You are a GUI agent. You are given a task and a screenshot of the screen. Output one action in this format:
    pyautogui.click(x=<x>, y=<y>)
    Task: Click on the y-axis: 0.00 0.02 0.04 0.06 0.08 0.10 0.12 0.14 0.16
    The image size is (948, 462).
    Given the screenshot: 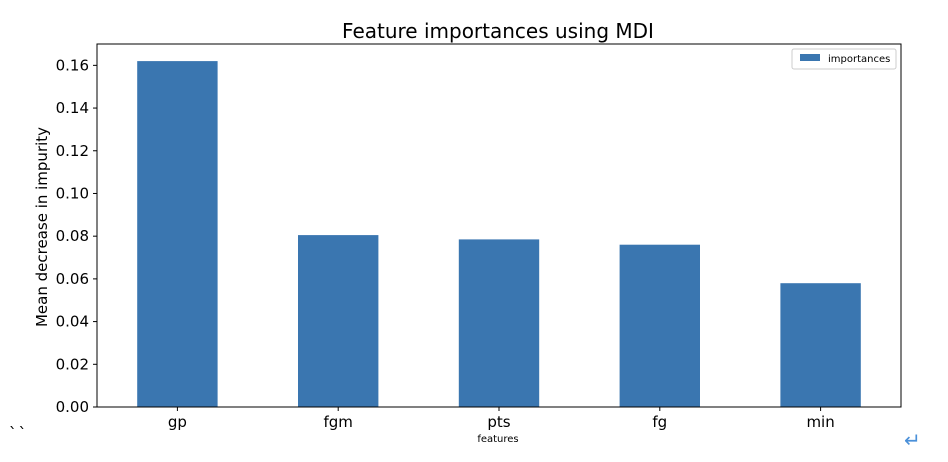 What is the action you would take?
    pyautogui.click(x=76, y=236)
    